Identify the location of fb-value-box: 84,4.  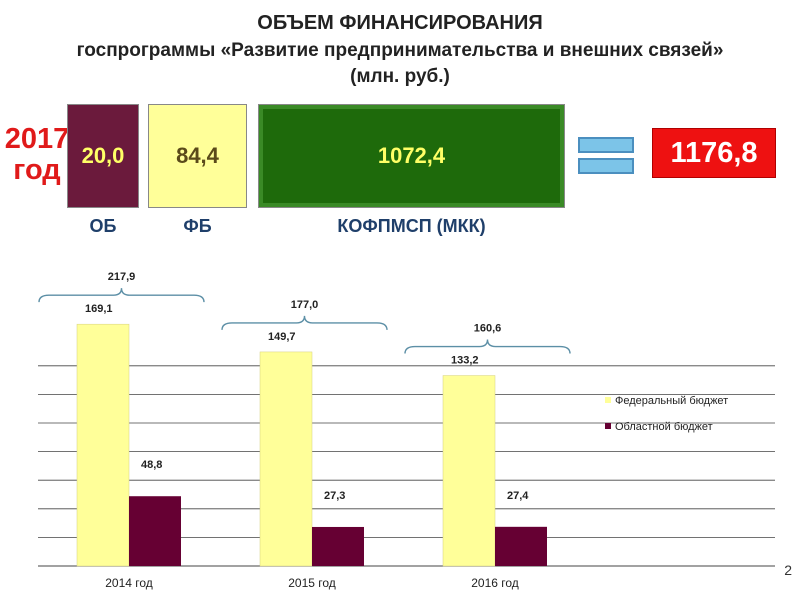
(197, 156).